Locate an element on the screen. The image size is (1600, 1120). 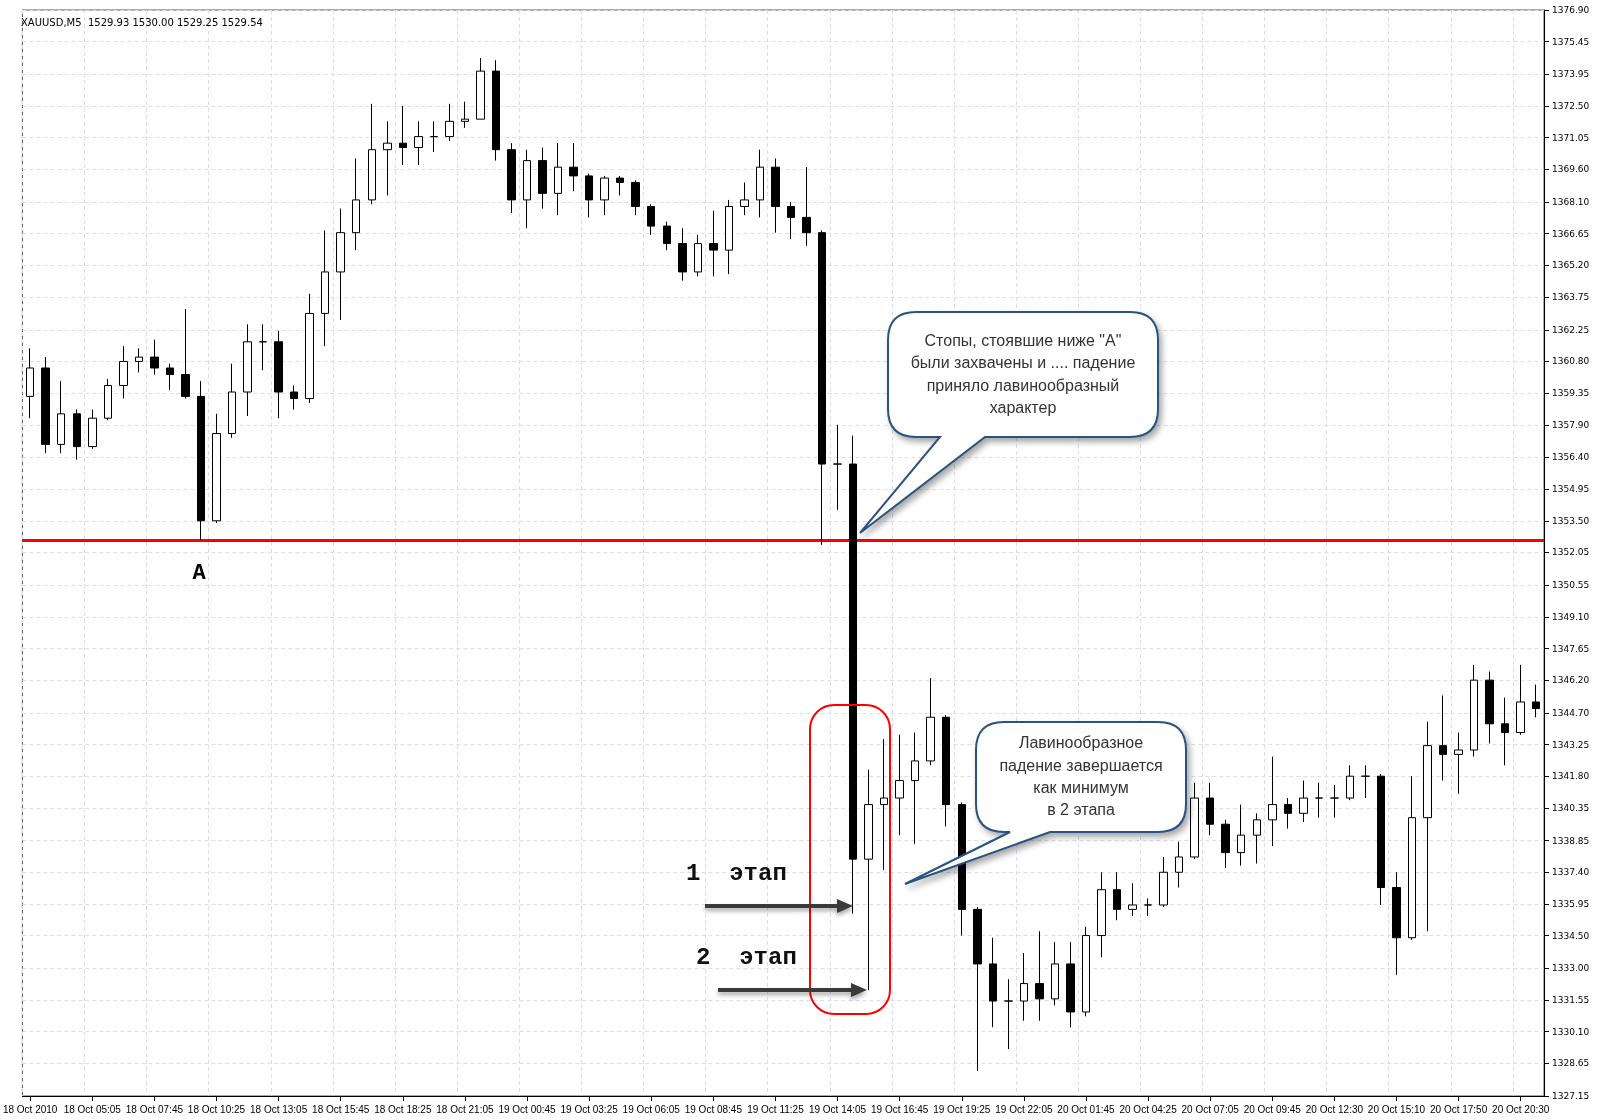
annotation: Стопы, стоявшие ниже "A" были захвачены и .... падение приняло лавинообразный характер is located at coordinates (1023, 374).